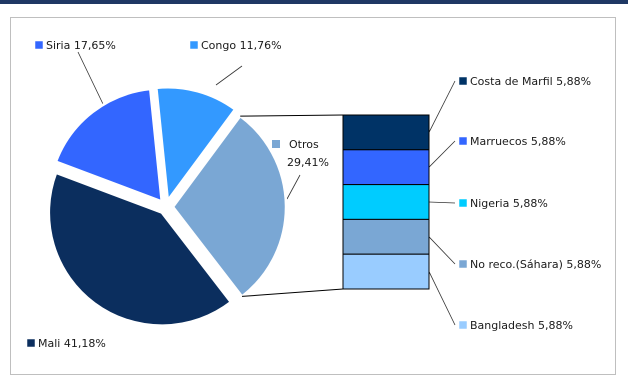 The image size is (628, 387). Describe the element at coordinates (314, 2) in the screenshot. I see `top-accent-bar` at that location.